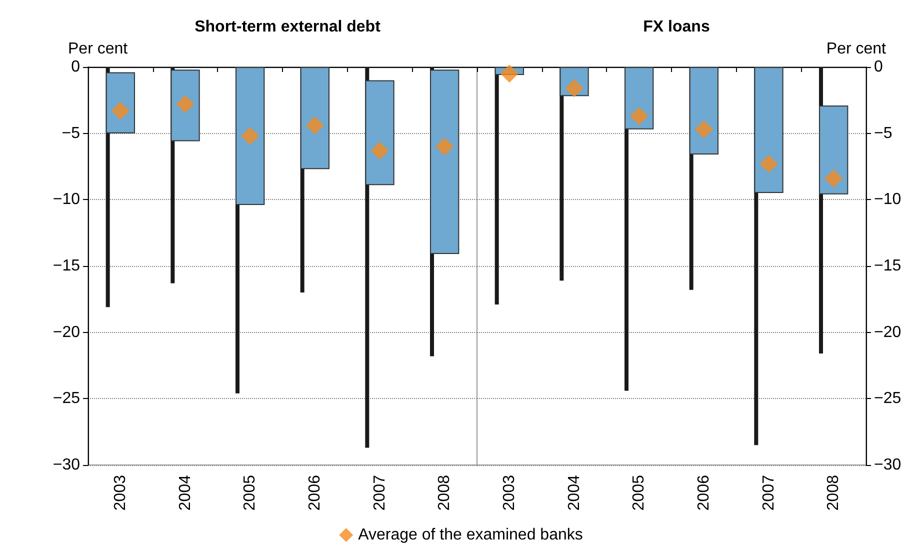 Image resolution: width=922 pixels, height=555 pixels. What do you see at coordinates (470, 535) in the screenshot?
I see `legend-label: Average of the examined banks` at bounding box center [470, 535].